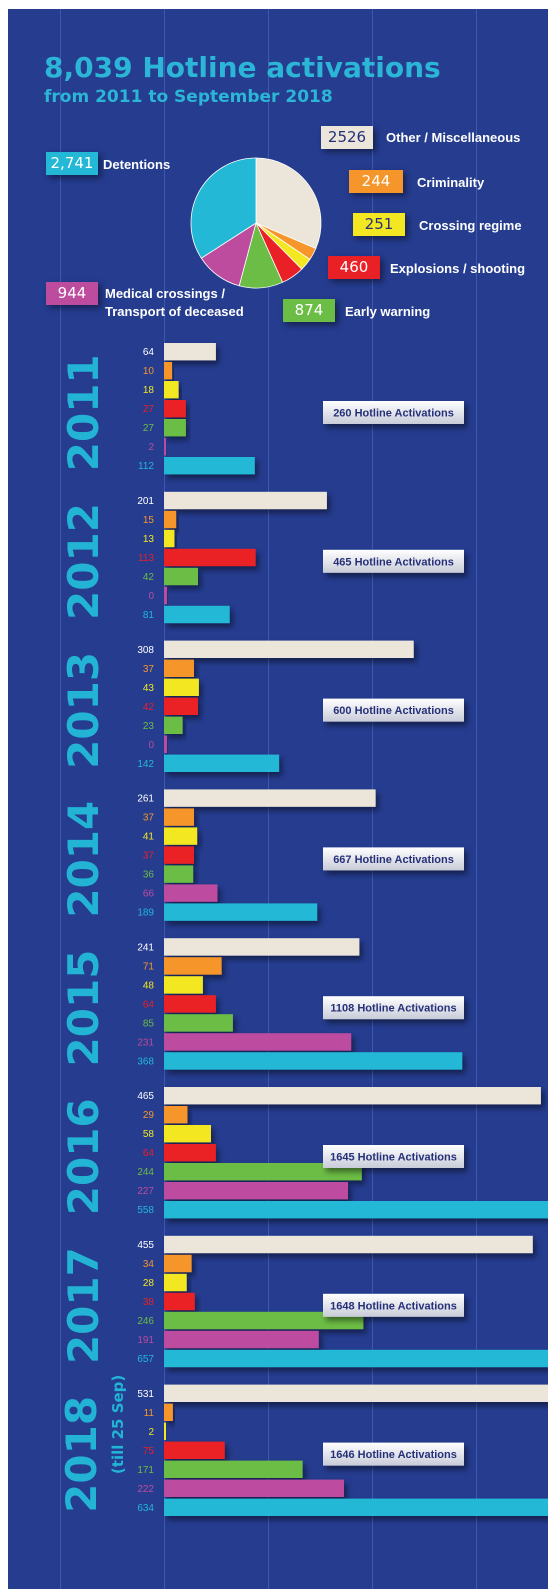  What do you see at coordinates (393, 1009) in the screenshot?
I see `total-label-2015: 1108 Hotline Activations` at bounding box center [393, 1009].